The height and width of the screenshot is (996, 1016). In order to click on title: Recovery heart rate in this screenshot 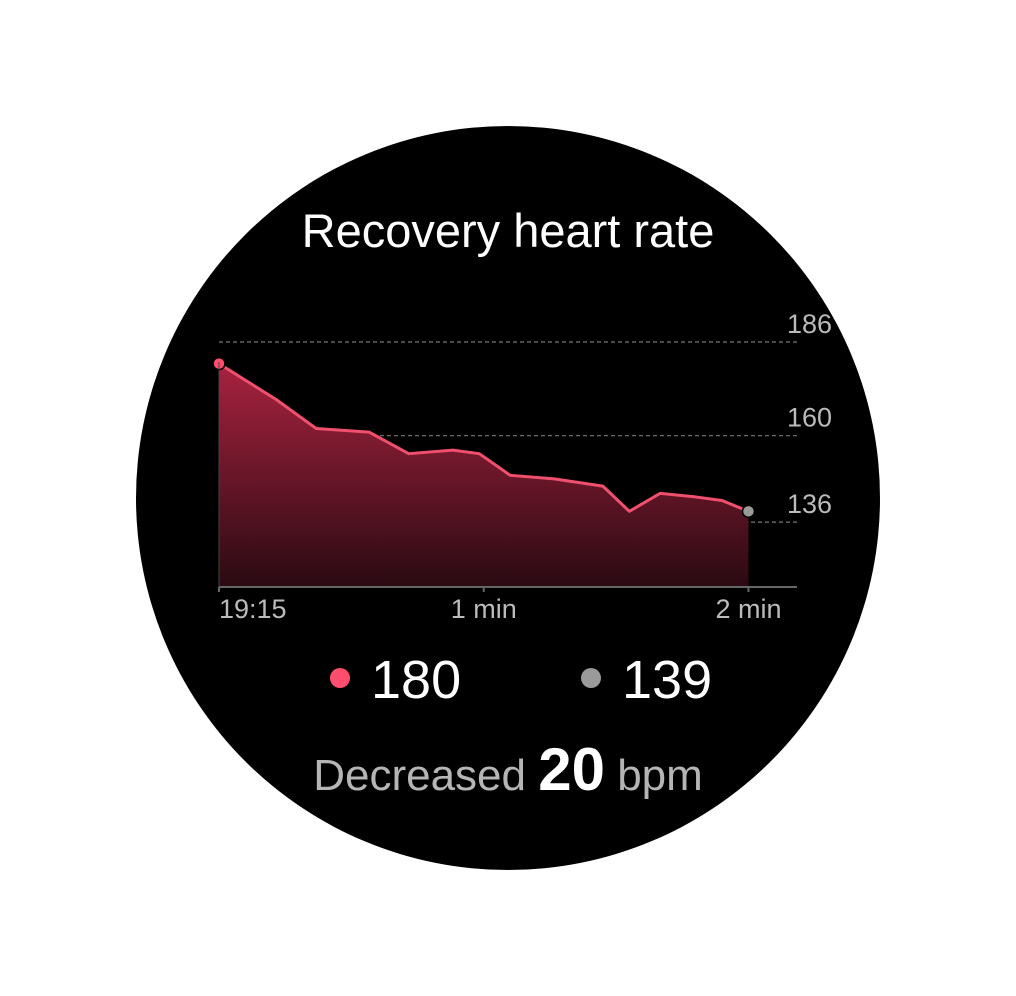, I will do `click(508, 230)`.